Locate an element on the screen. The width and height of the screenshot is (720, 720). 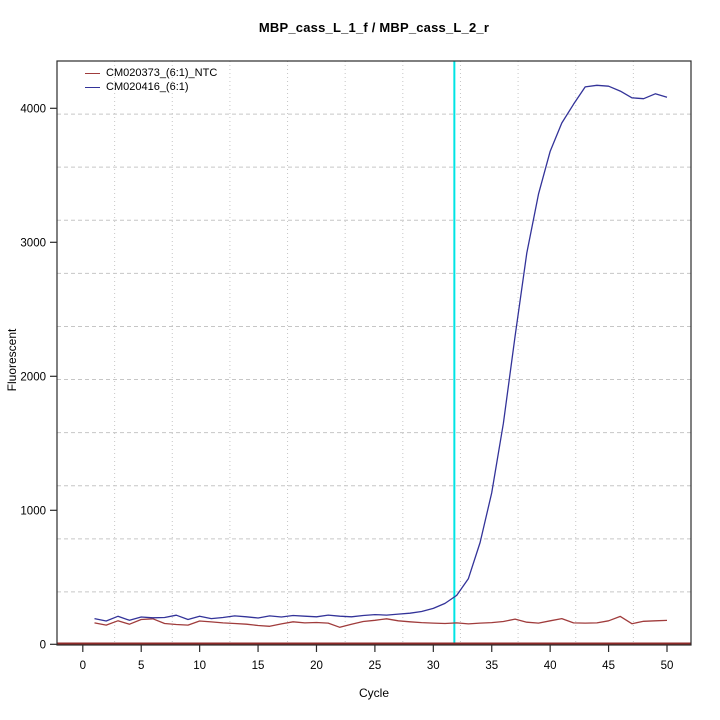
x-tick-label: 20 is located at coordinates (316, 666).